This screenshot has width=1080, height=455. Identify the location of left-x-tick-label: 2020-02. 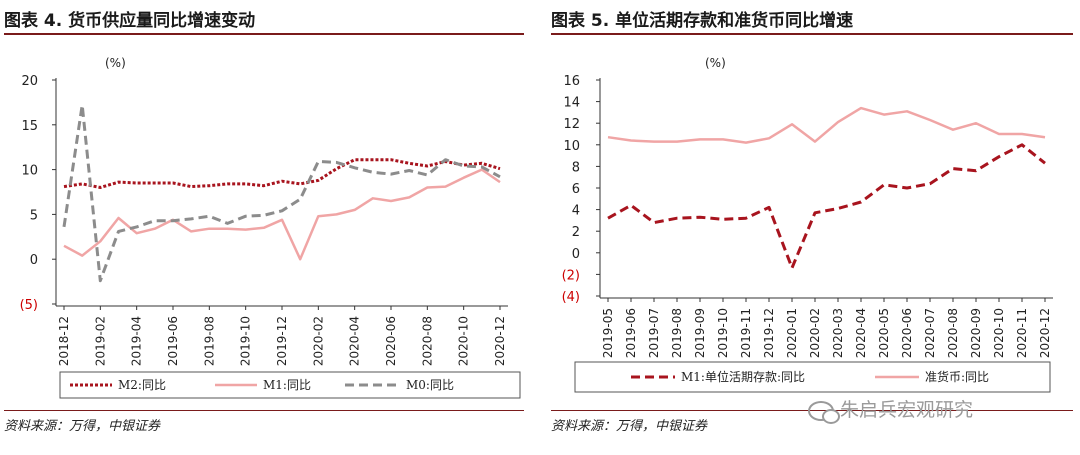
(318, 341).